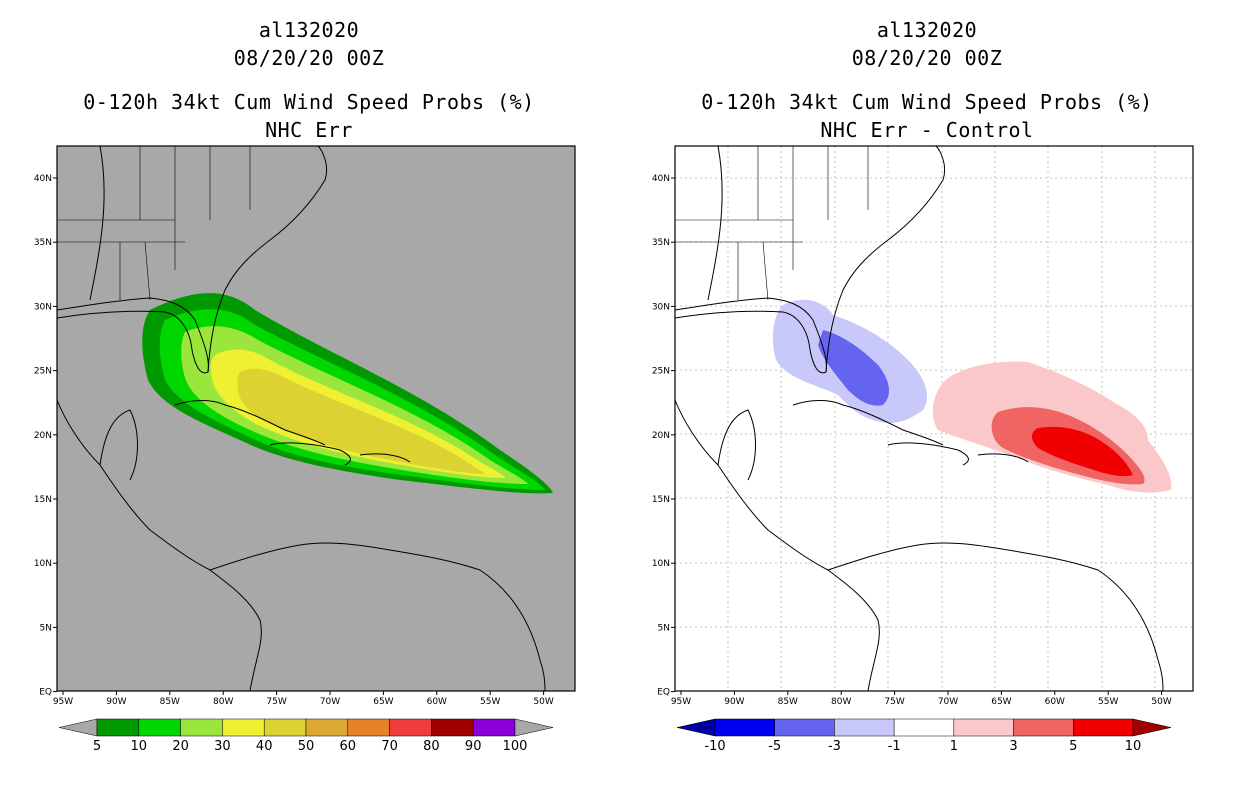 The height and width of the screenshot is (800, 1236). What do you see at coordinates (43, 436) in the screenshot?
I see `left-lat-tick-label: 20N` at bounding box center [43, 436].